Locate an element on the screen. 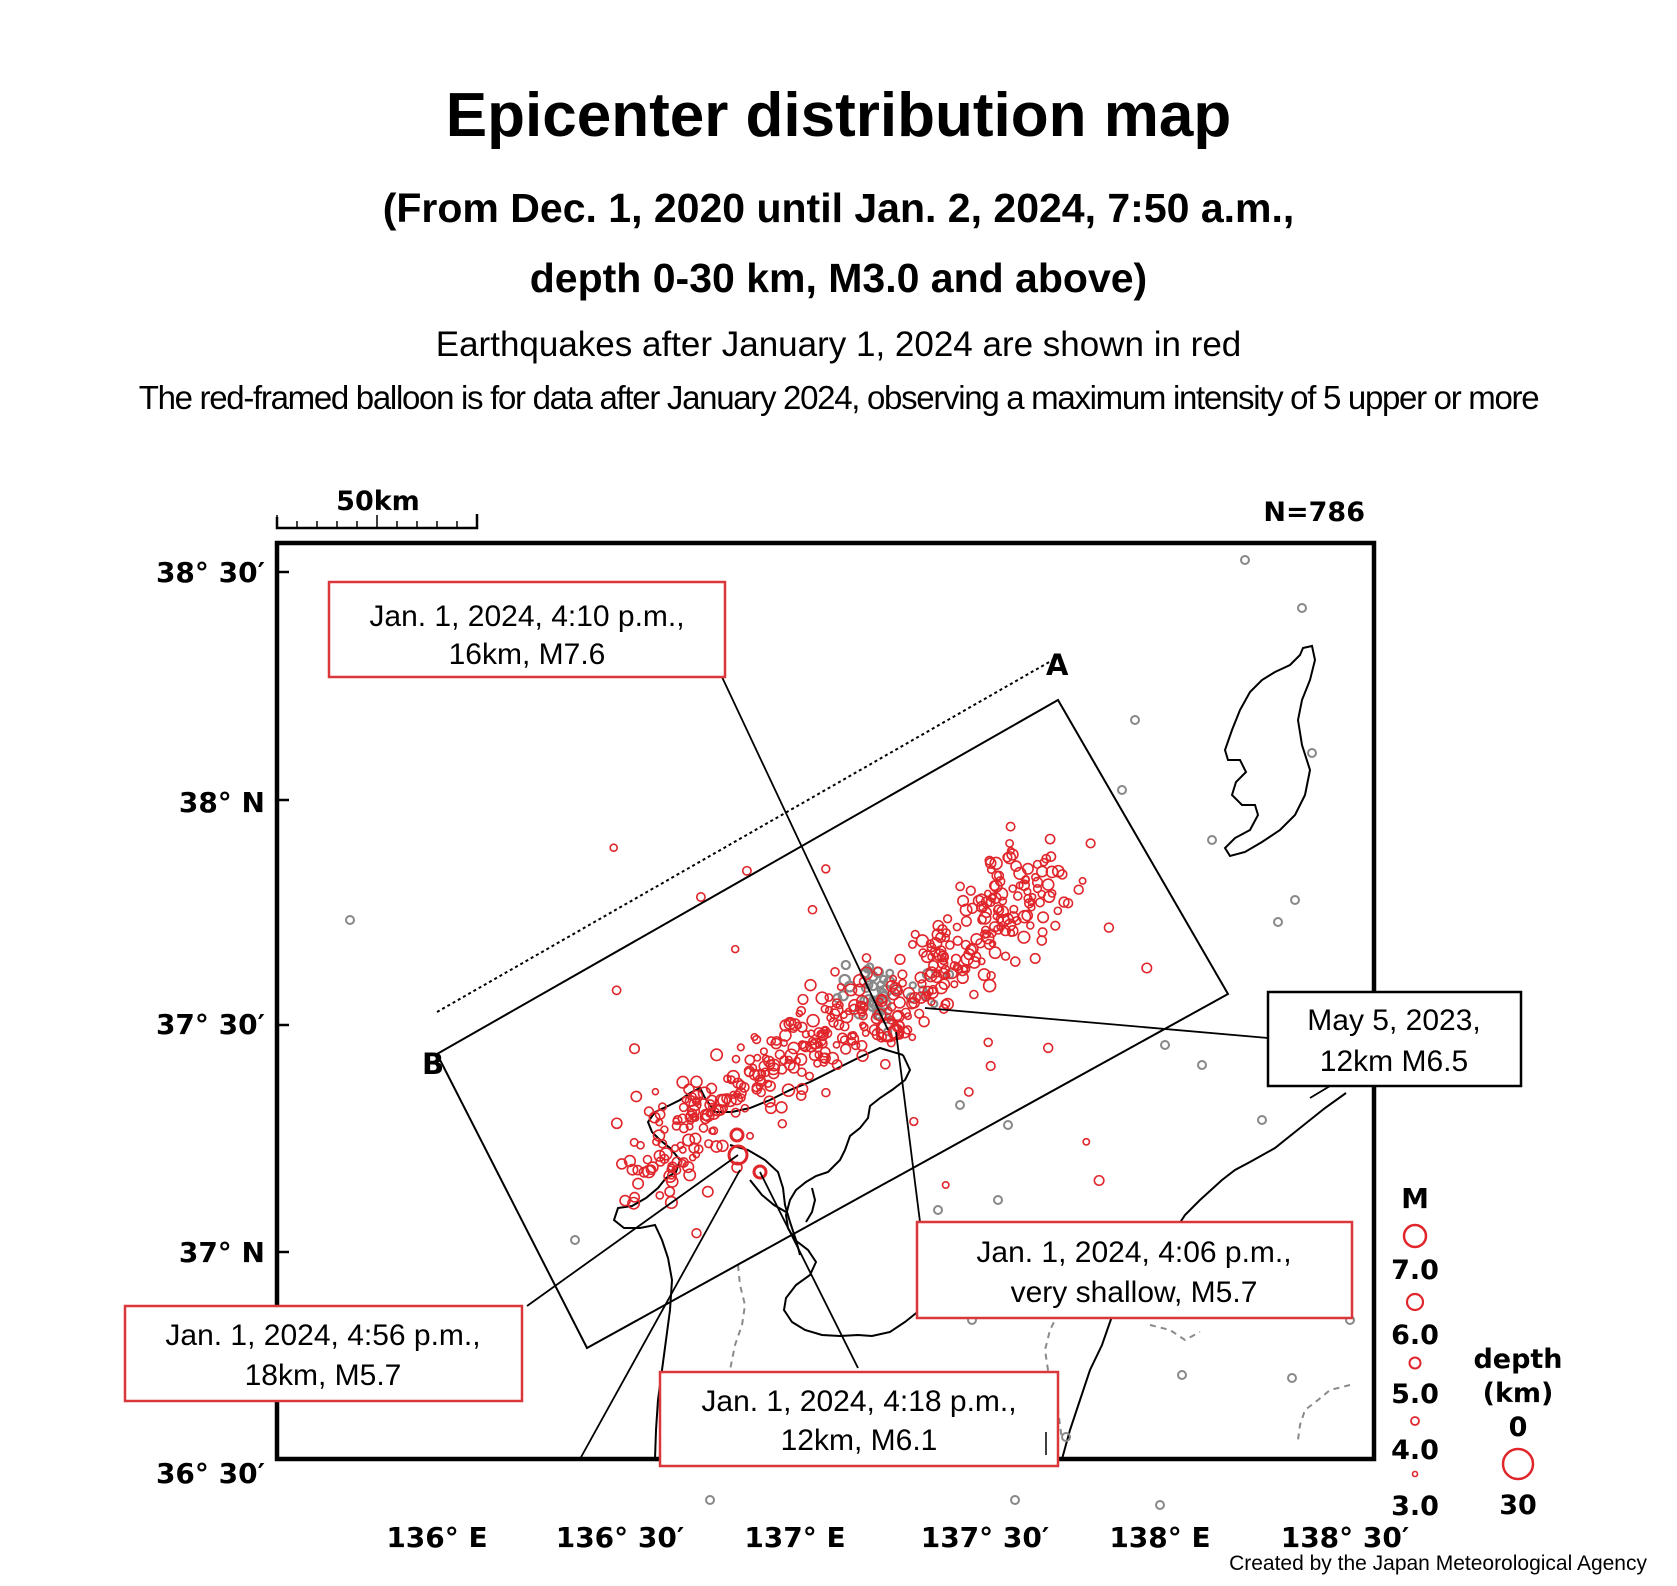 The width and height of the screenshot is (1677, 1586). callout-line: 18km, M5.7 is located at coordinates (323, 1375).